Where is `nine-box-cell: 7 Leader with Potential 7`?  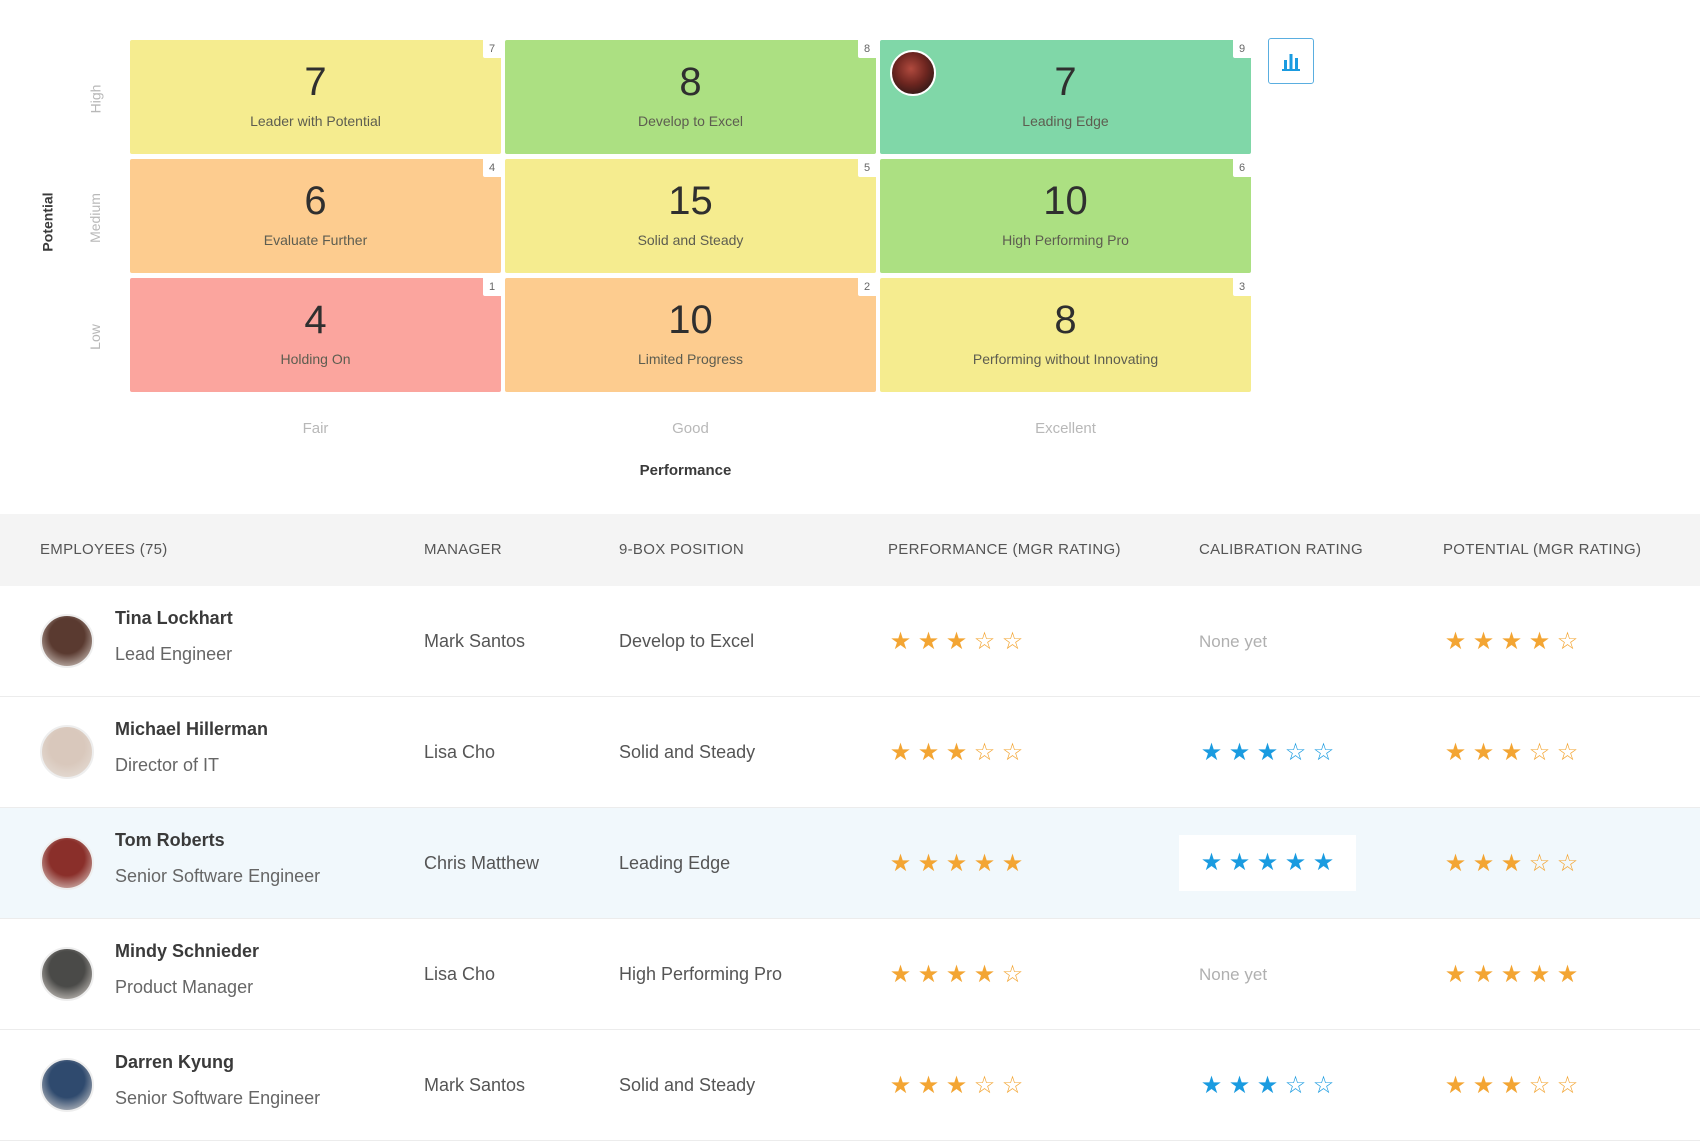 nine-box-cell: 7 Leader with Potential 7 is located at coordinates (315, 97).